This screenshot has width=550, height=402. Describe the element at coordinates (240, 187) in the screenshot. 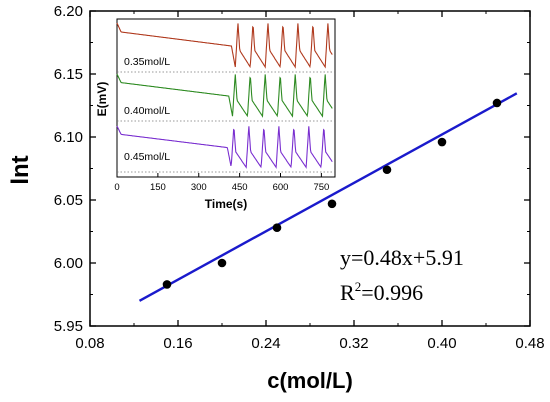

I see `inset-x-tick-label: 450` at that location.